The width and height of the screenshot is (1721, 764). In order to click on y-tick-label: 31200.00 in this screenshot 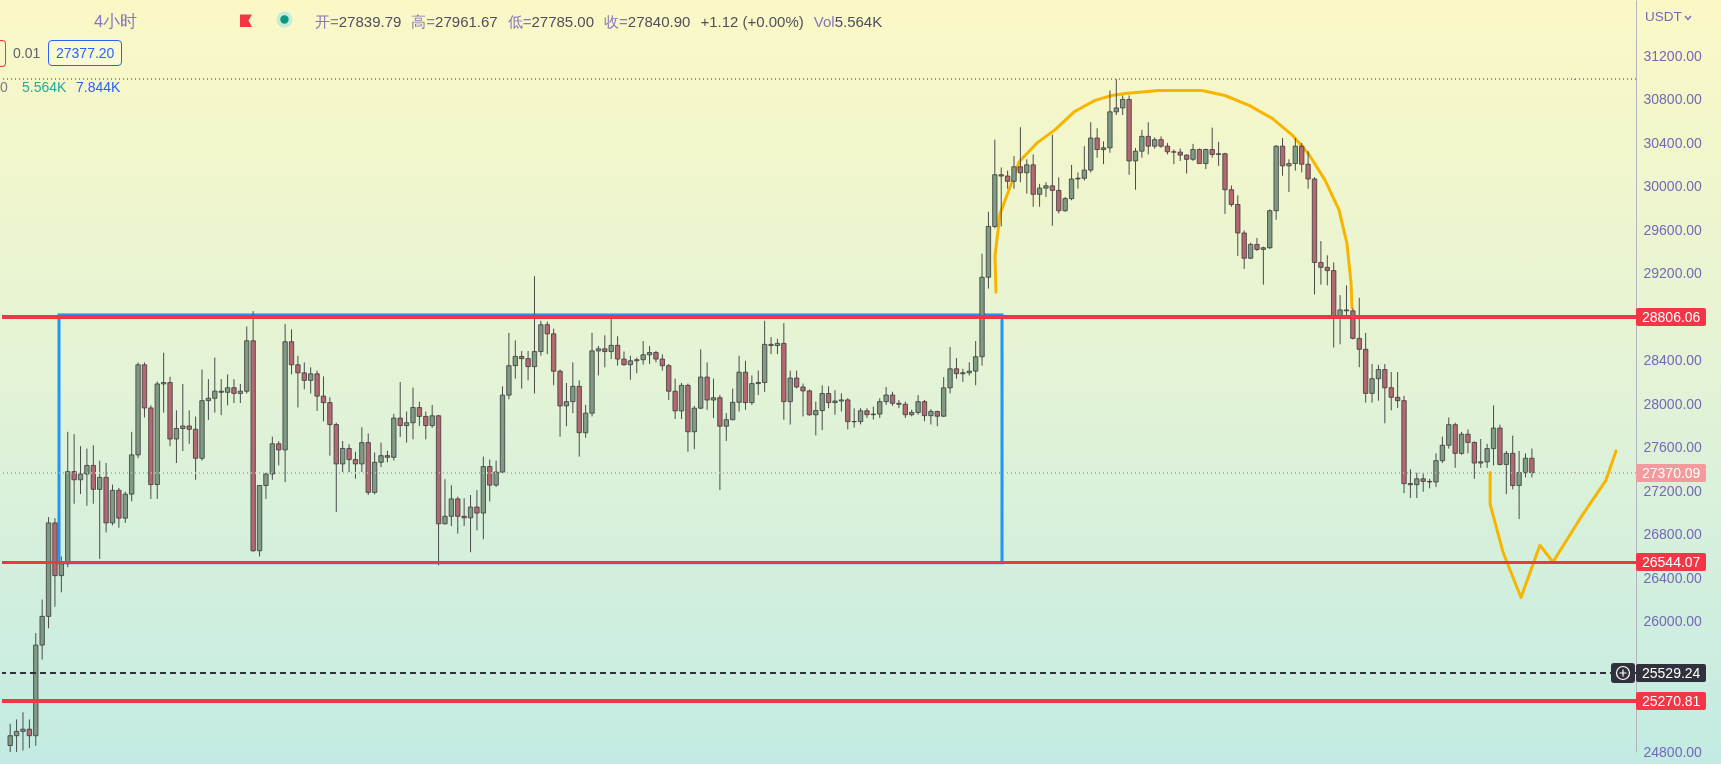, I will do `click(1673, 56)`.